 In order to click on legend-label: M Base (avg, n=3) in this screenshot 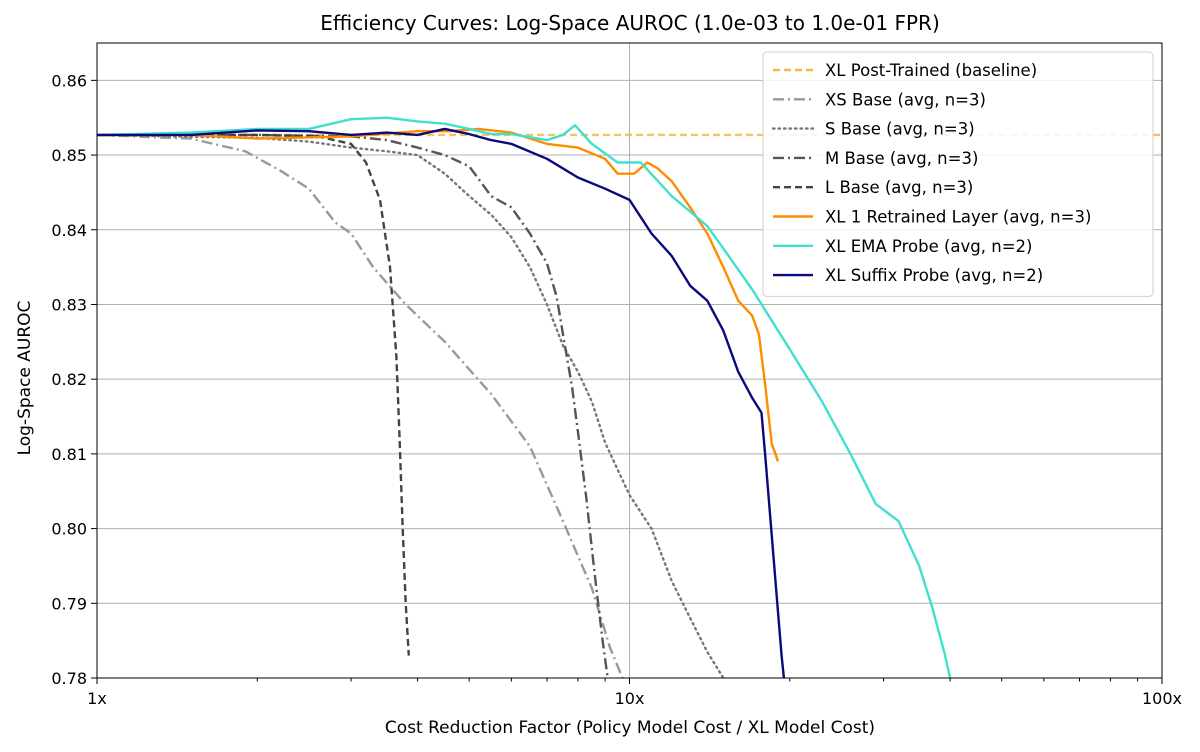, I will do `click(901, 158)`.